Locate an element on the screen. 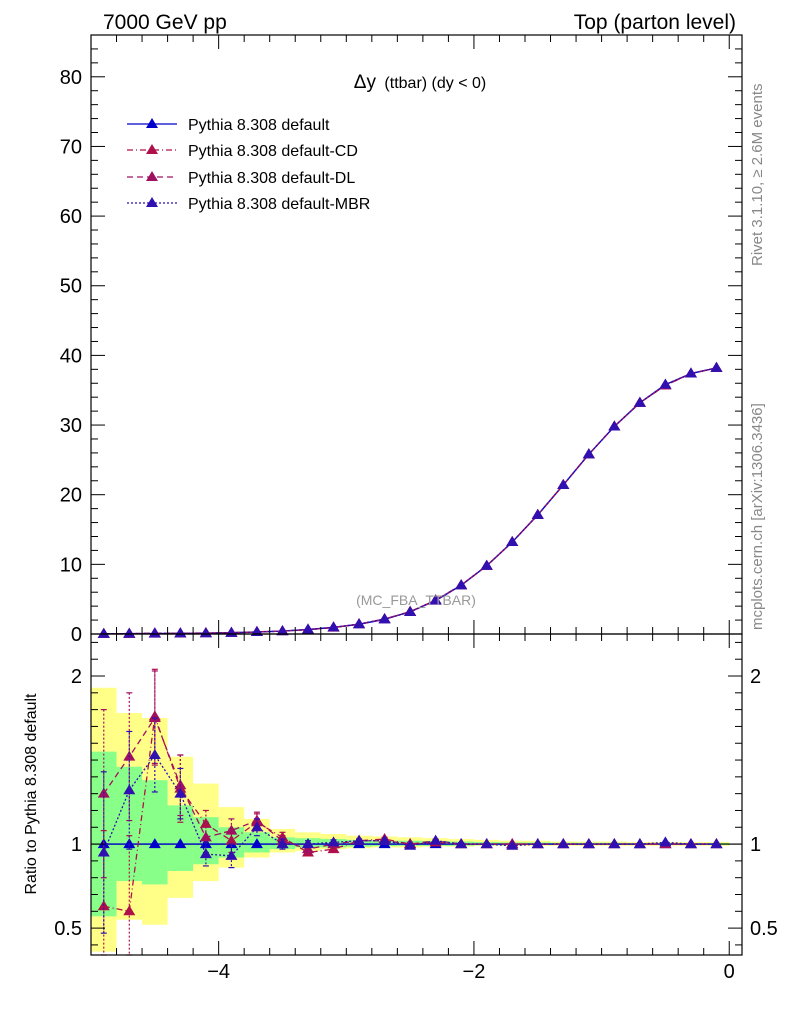  mcplots-label: mcplots.cern.ch [arXiv:1306.3436] is located at coordinates (757, 516).